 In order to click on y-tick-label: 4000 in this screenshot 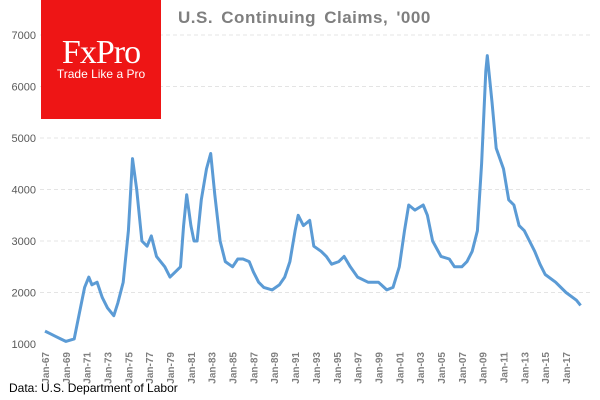, I will do `click(24, 191)`.